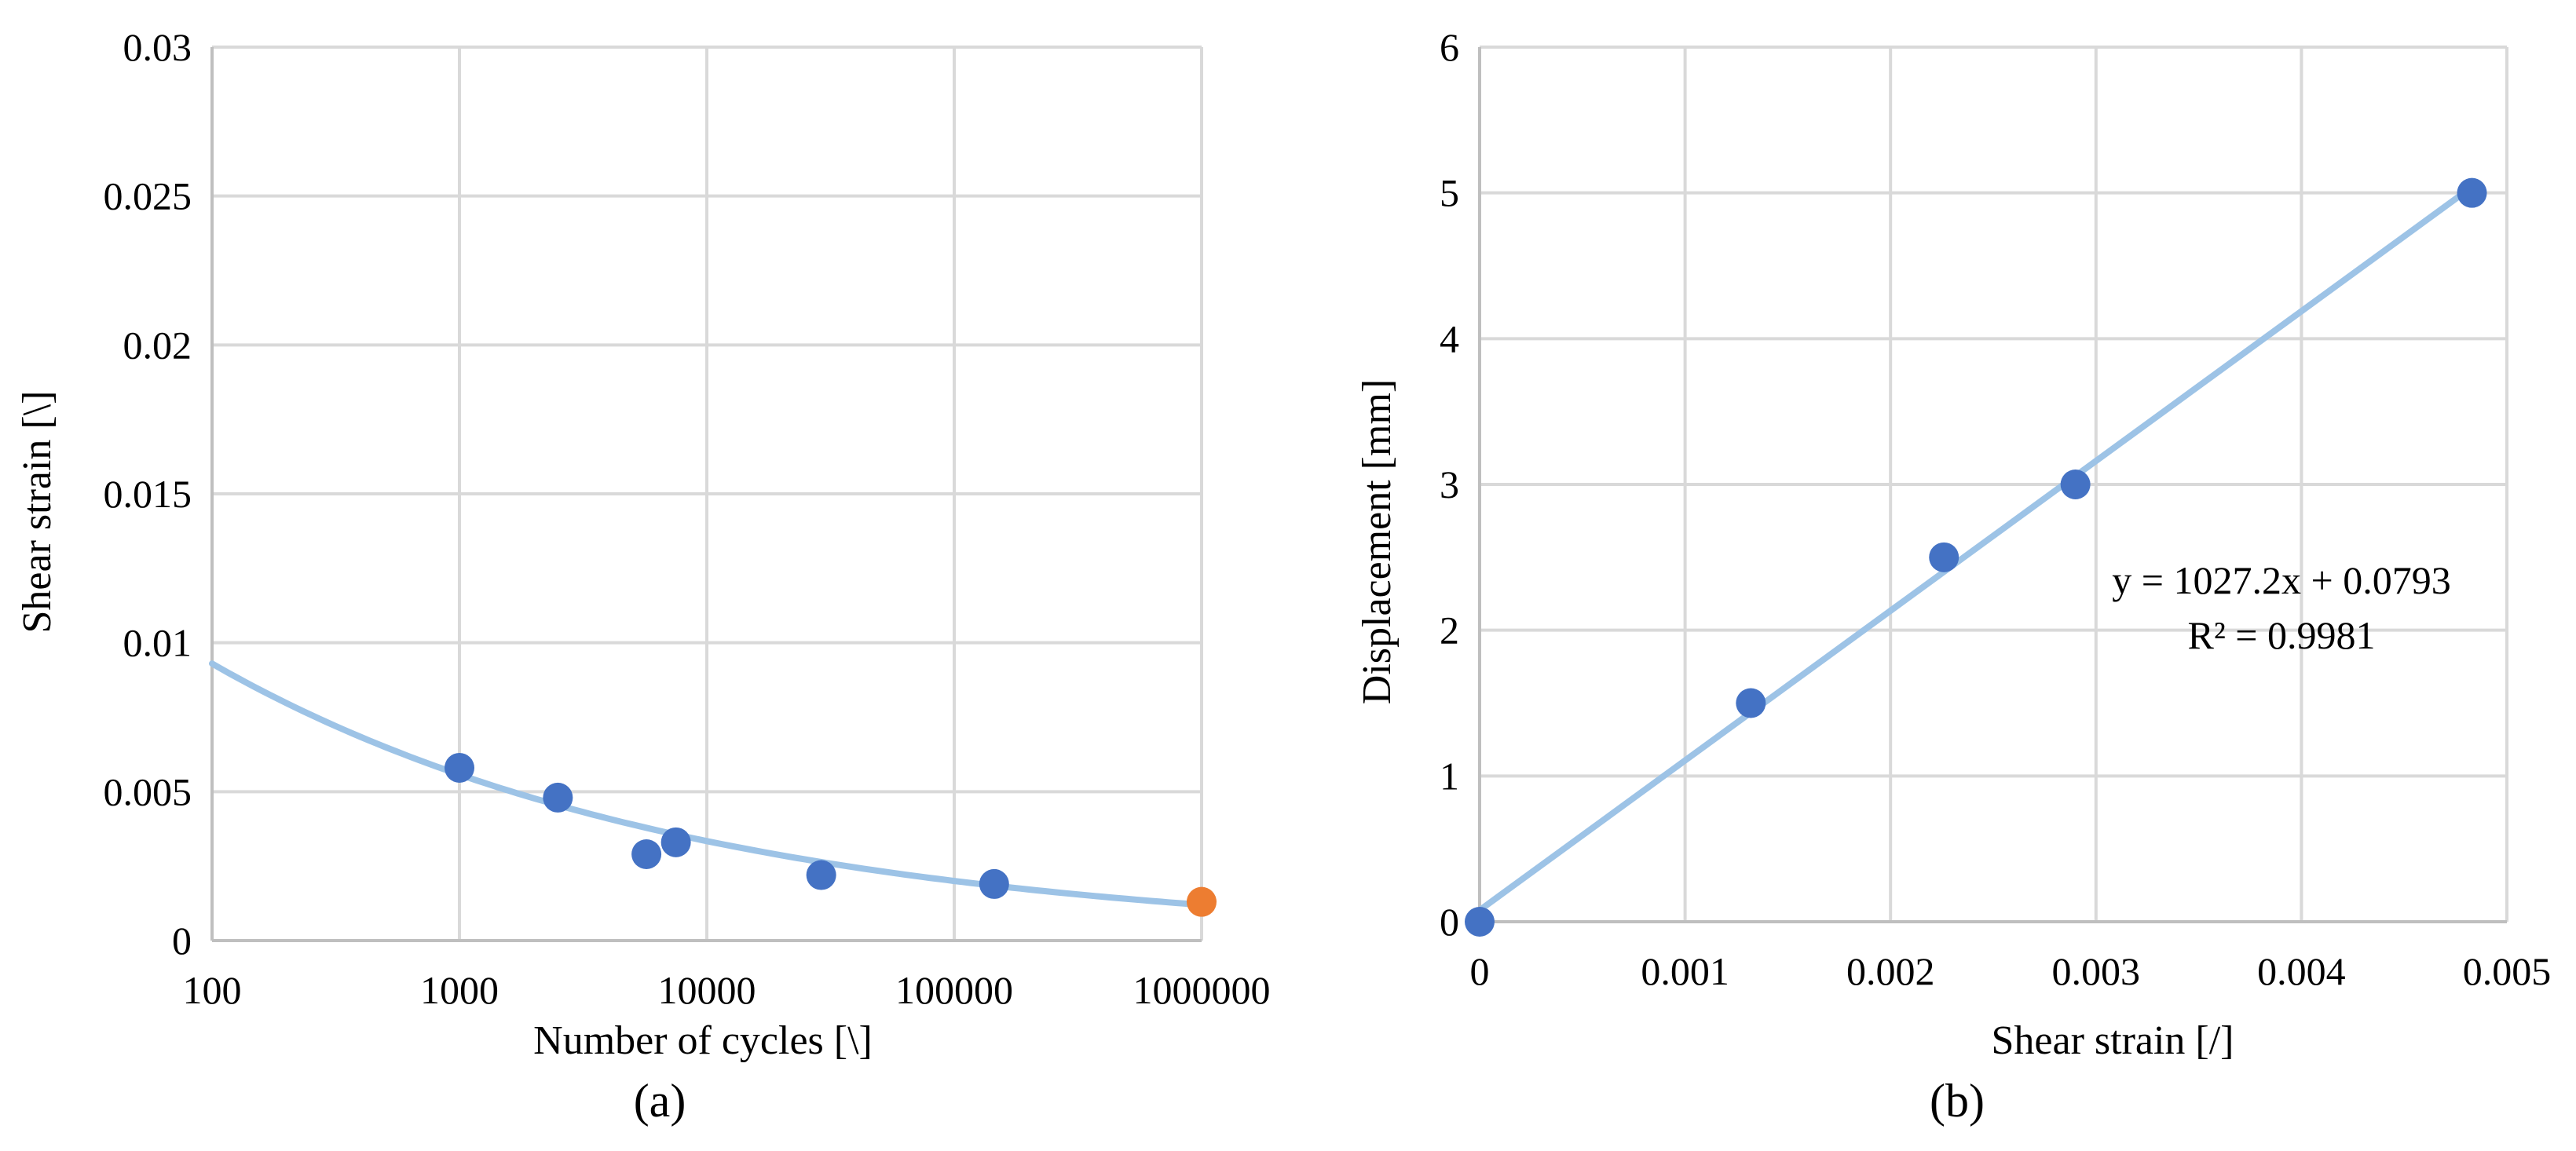  What do you see at coordinates (148, 196) in the screenshot?
I see `y-tick-label: 0.025` at bounding box center [148, 196].